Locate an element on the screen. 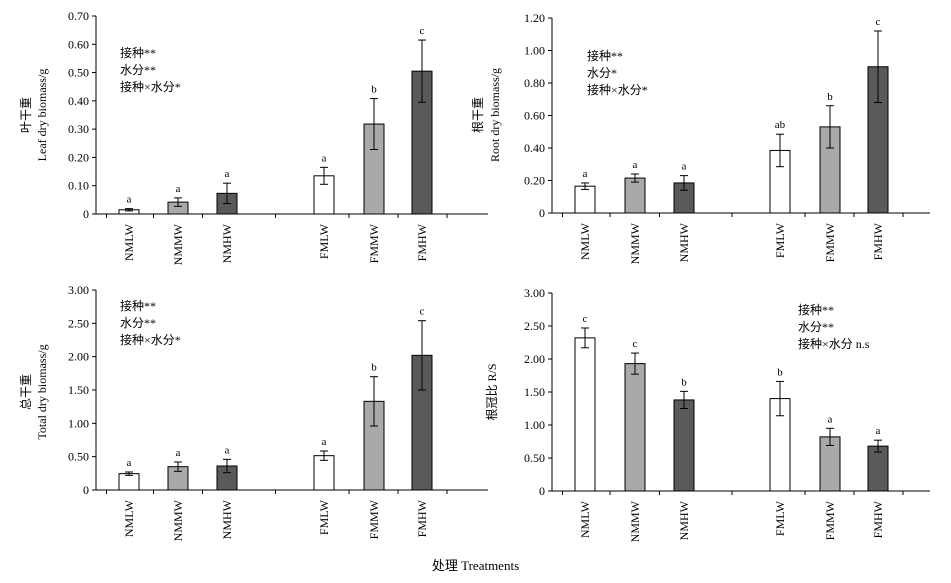  bar-NMHW is located at coordinates (684, 445).